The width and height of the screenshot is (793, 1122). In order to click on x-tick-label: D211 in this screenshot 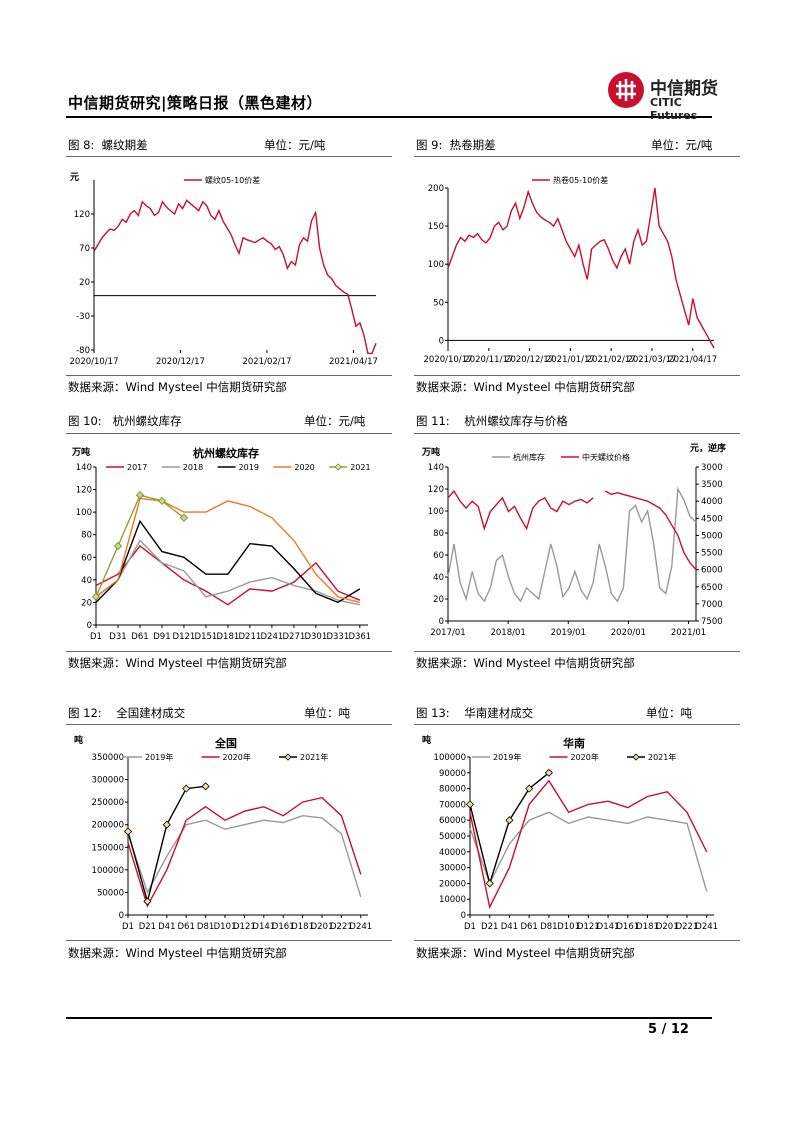, I will do `click(250, 637)`.